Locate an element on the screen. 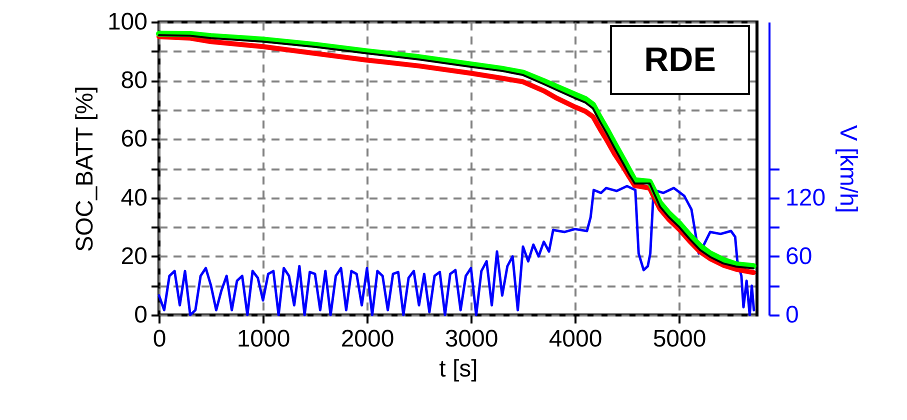 The image size is (907, 420). y-tick-label: 60 is located at coordinates (134, 139).